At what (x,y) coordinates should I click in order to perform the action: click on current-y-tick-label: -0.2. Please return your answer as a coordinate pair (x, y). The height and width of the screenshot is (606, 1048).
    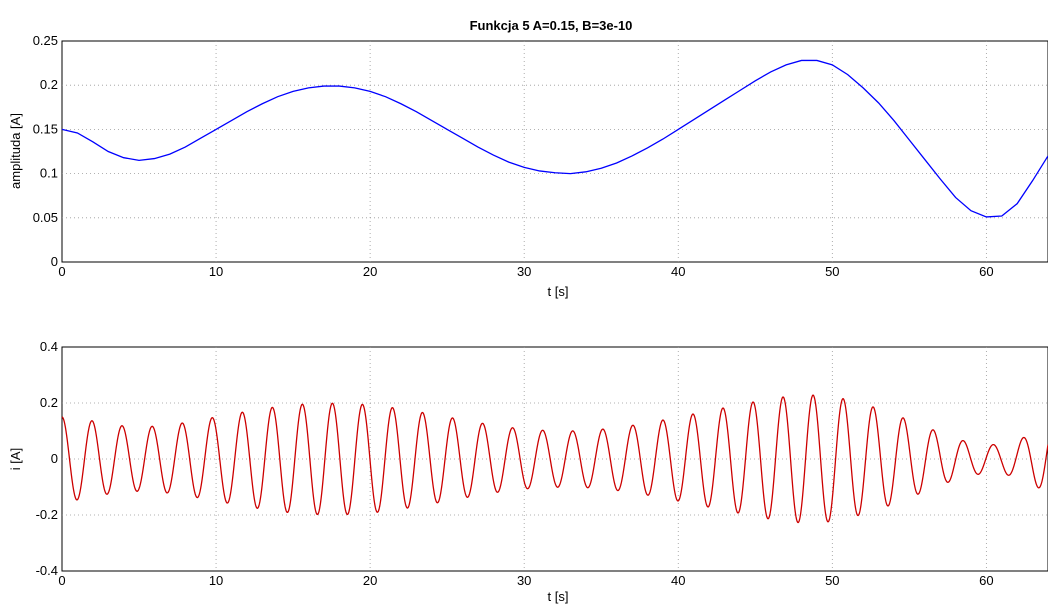
    Looking at the image, I should click on (47, 514).